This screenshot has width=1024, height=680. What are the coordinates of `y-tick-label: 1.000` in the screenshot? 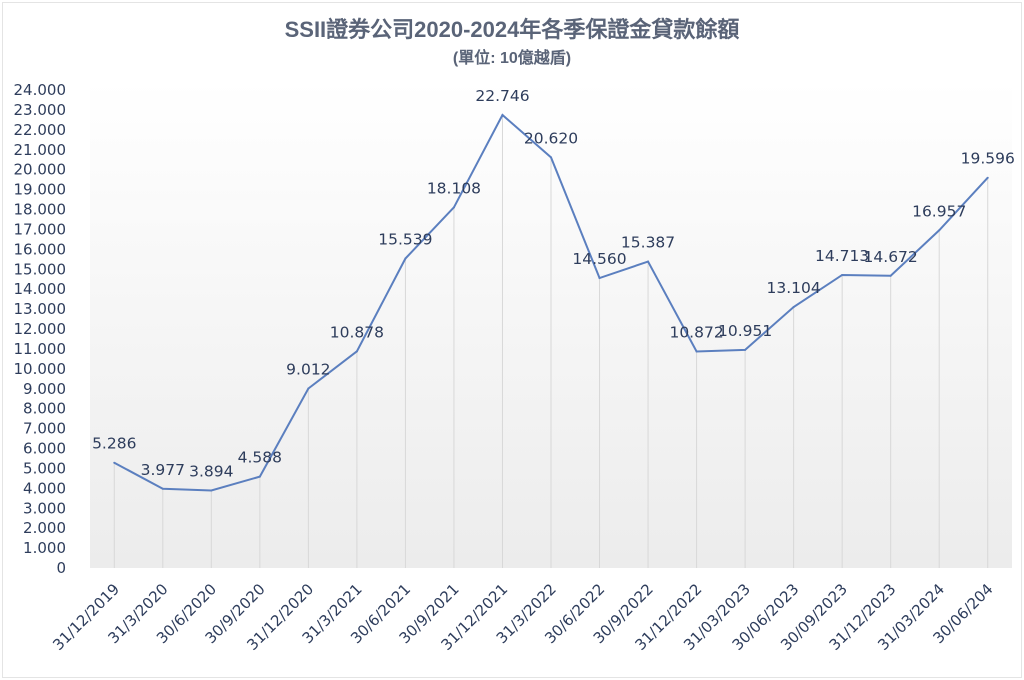 It's located at (44, 548).